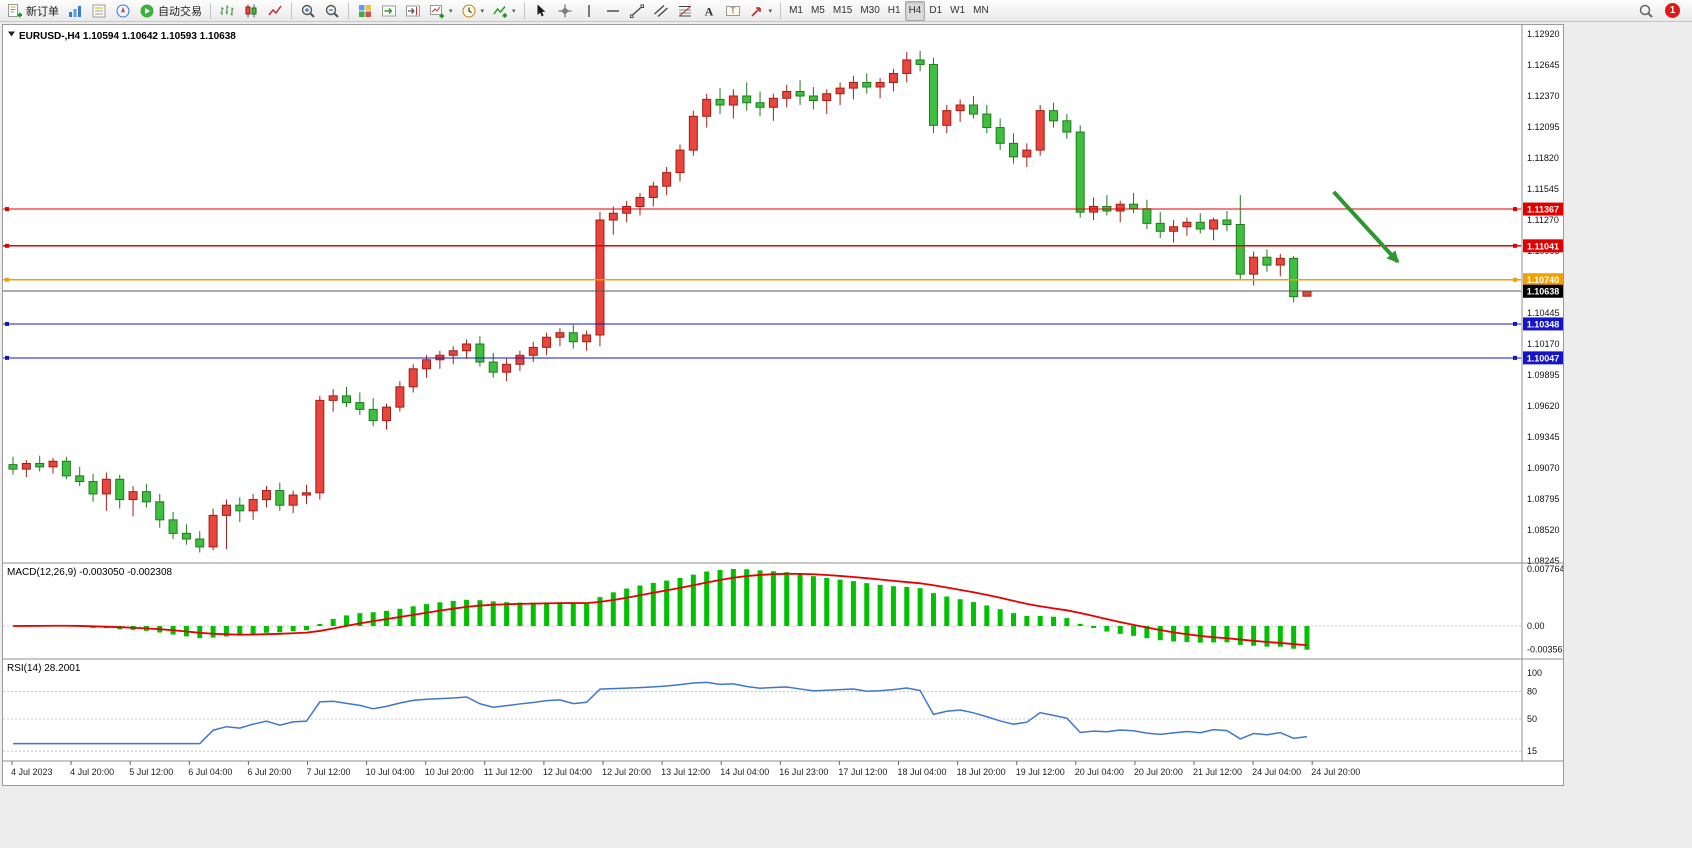 The height and width of the screenshot is (848, 1692). What do you see at coordinates (685, 772) in the screenshot?
I see `time-axis-label: 13 Jul 12:00` at bounding box center [685, 772].